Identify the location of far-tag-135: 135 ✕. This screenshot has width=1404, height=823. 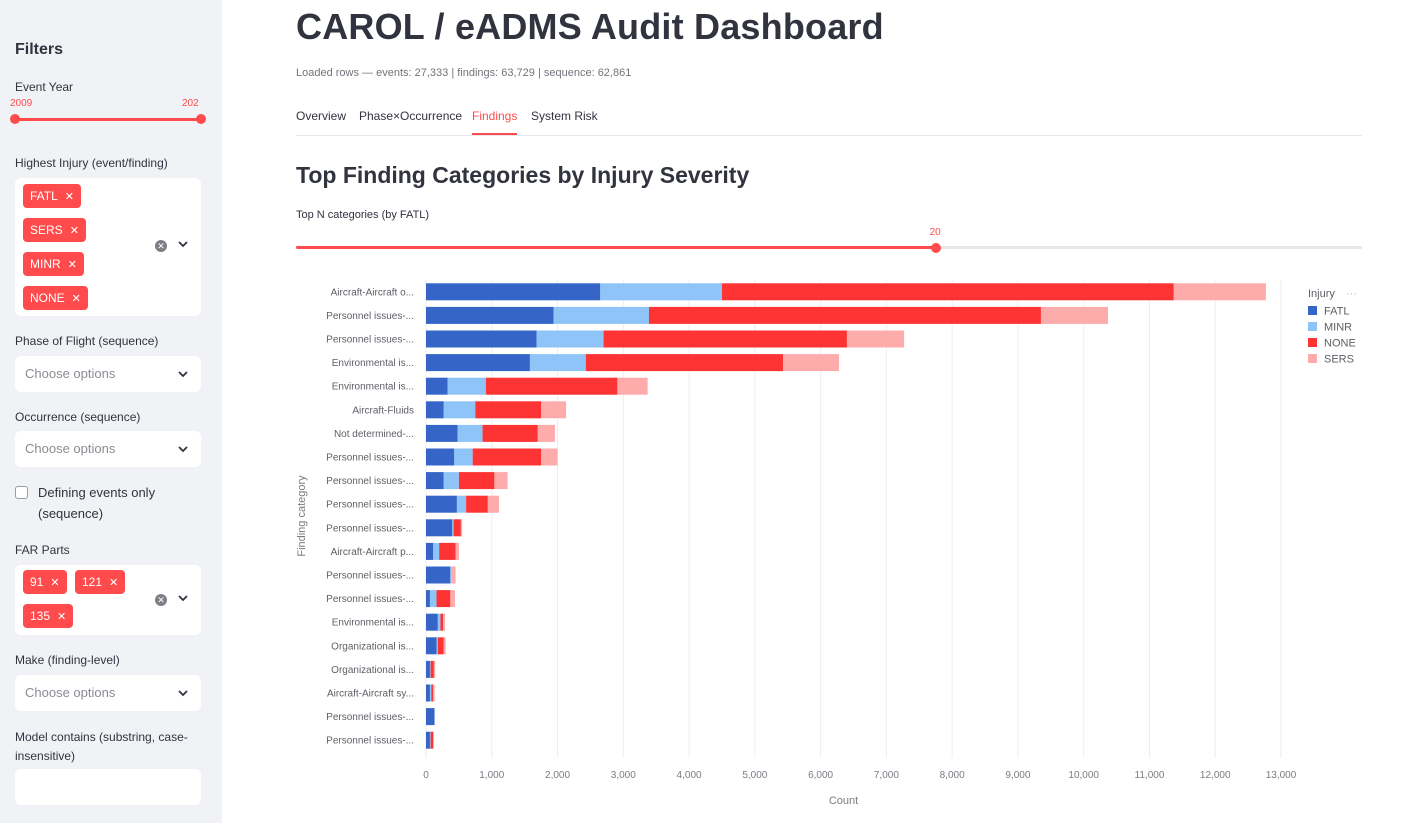
(48, 616).